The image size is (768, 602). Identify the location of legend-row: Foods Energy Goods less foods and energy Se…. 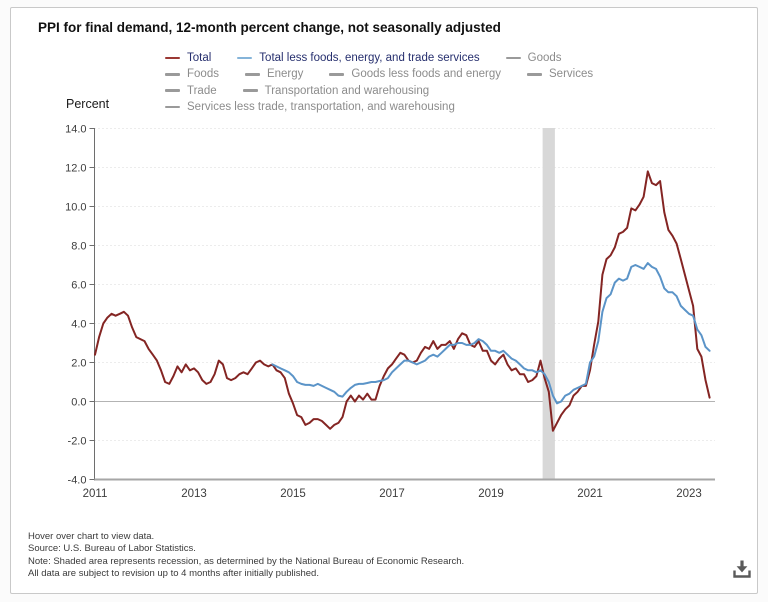
(379, 74).